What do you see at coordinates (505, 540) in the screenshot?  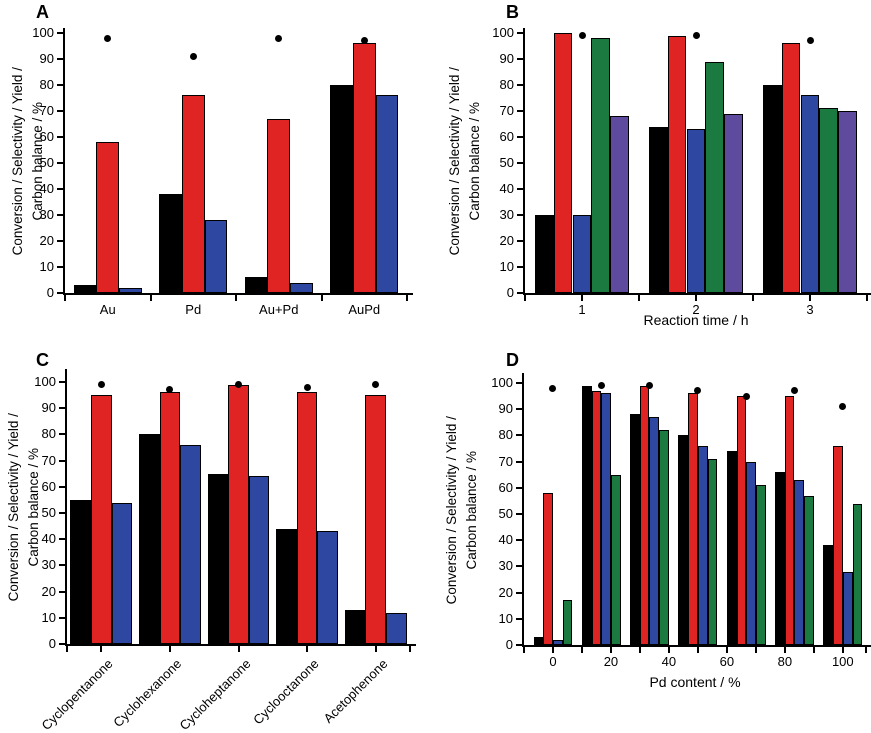 I see `y-tick-label: 40` at bounding box center [505, 540].